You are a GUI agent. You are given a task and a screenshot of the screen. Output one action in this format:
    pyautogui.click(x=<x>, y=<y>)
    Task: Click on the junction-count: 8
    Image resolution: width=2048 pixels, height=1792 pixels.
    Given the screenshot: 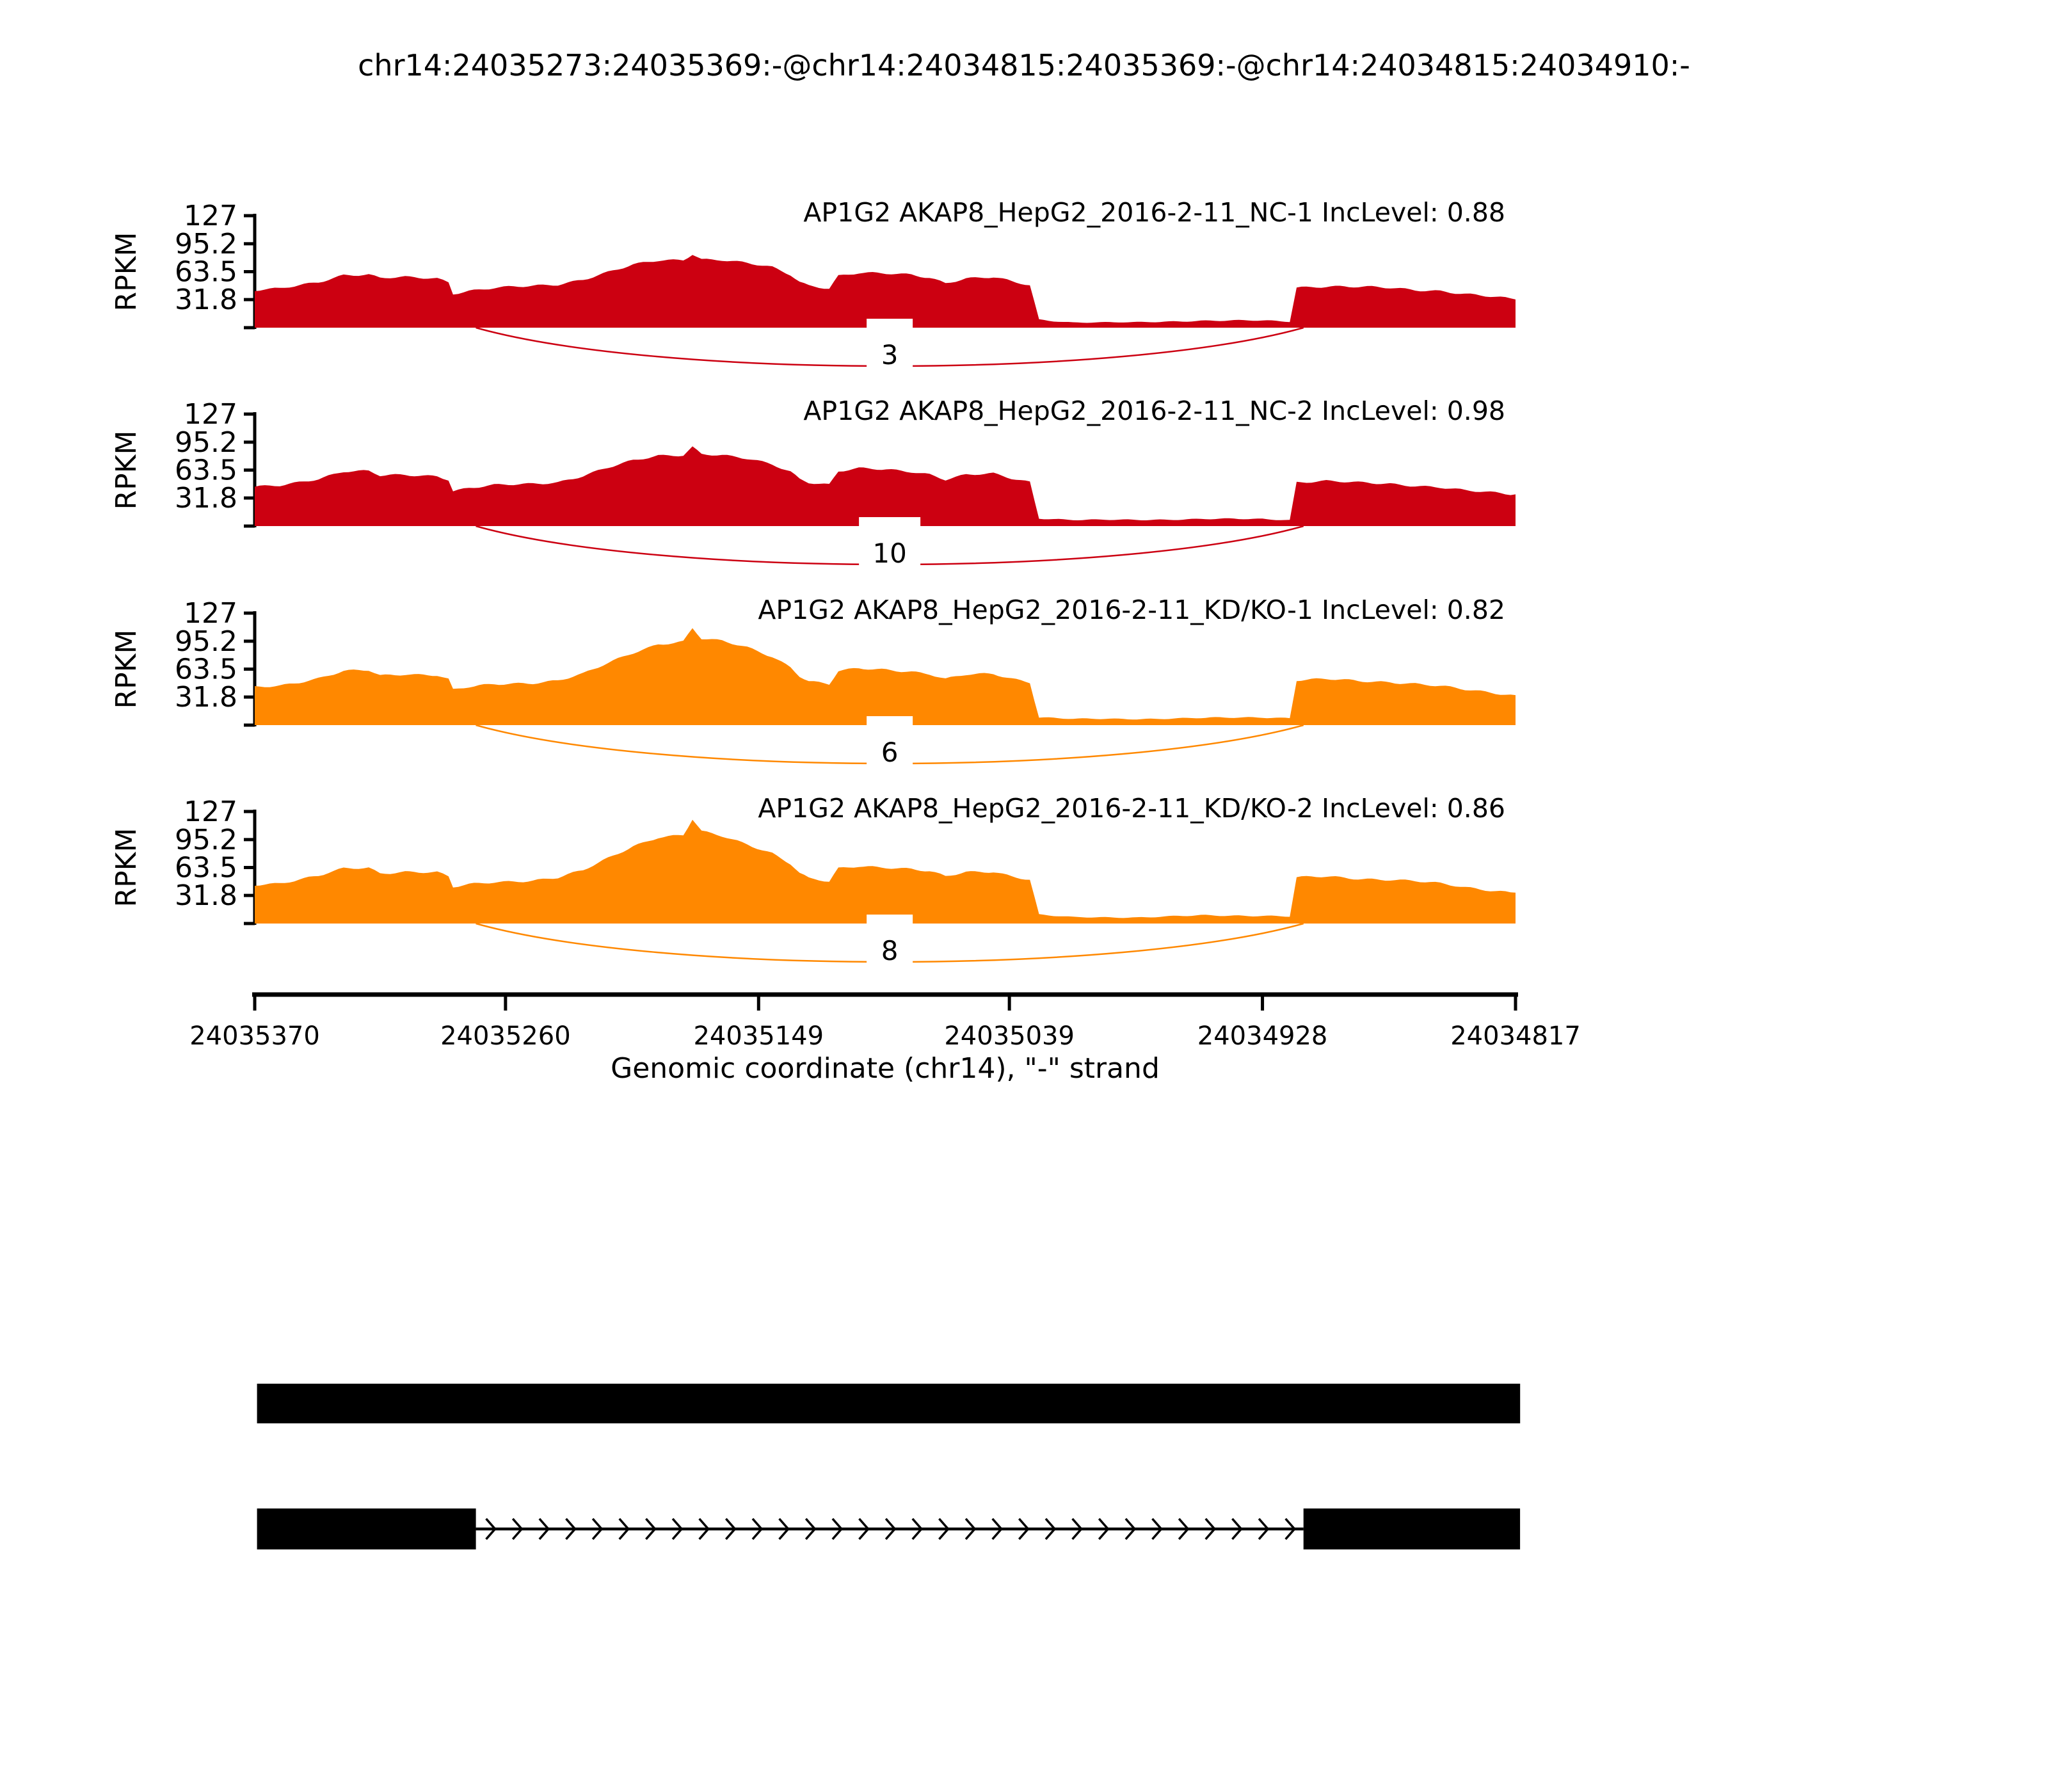 What is the action you would take?
    pyautogui.click(x=890, y=950)
    